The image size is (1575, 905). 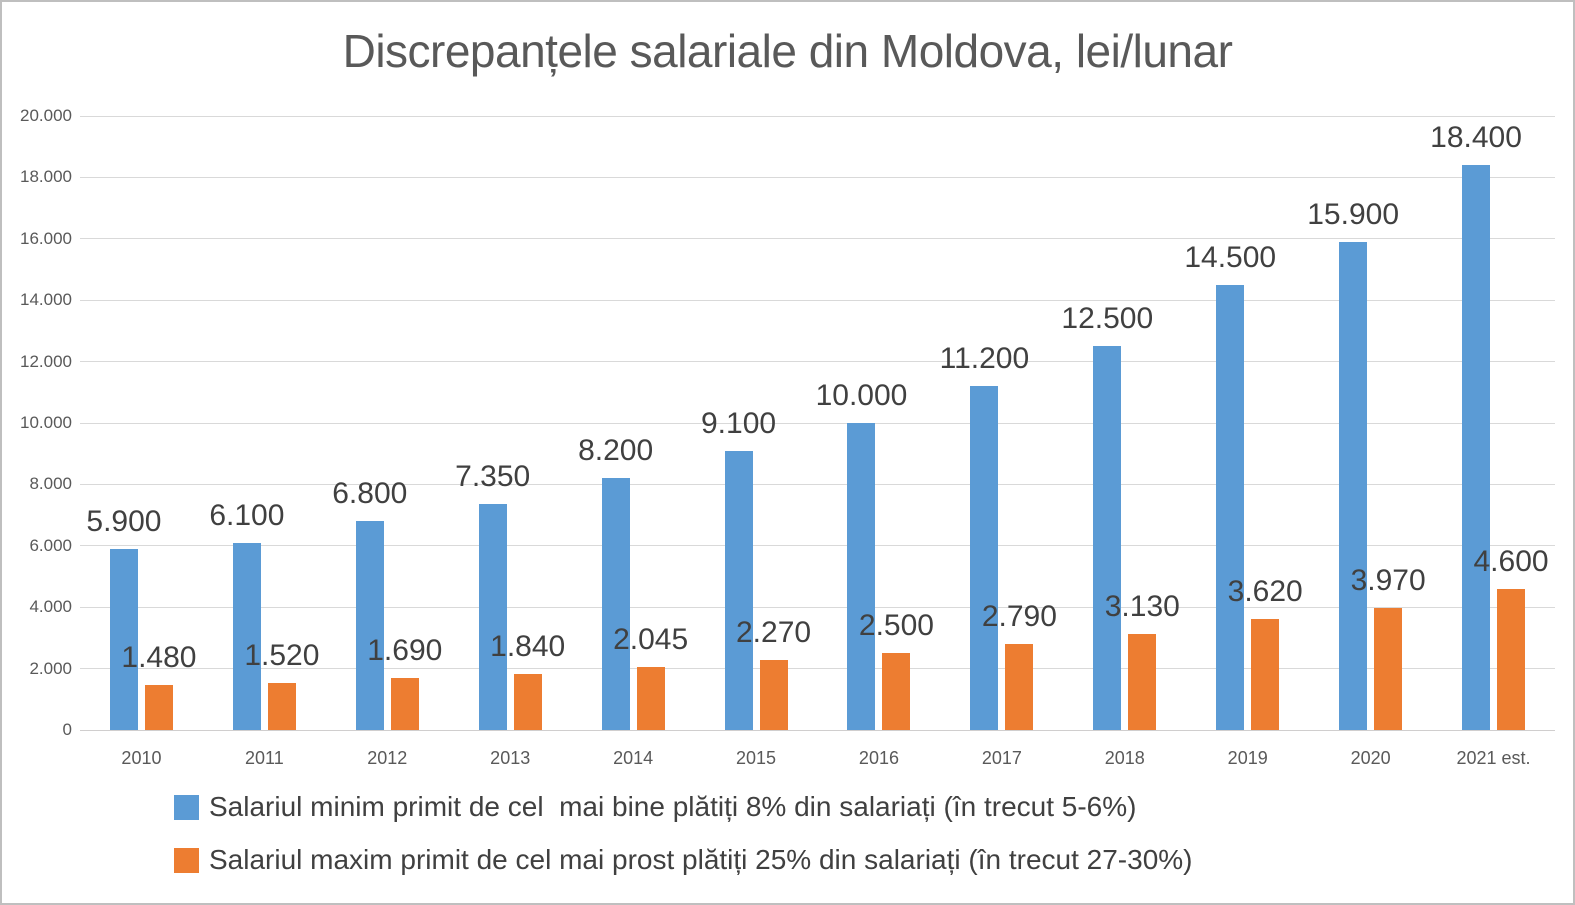 I want to click on bar-salariul-minim-2011, so click(x=246, y=636).